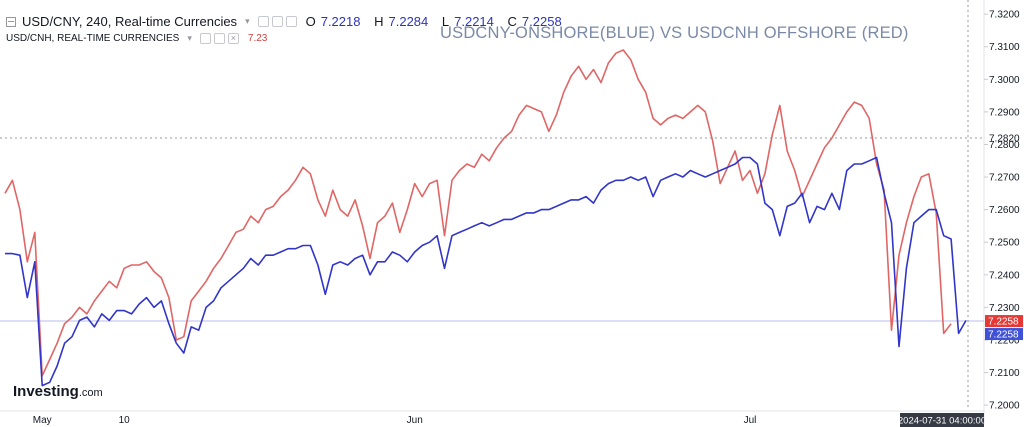  I want to click on x-tick-label: 10, so click(125, 420).